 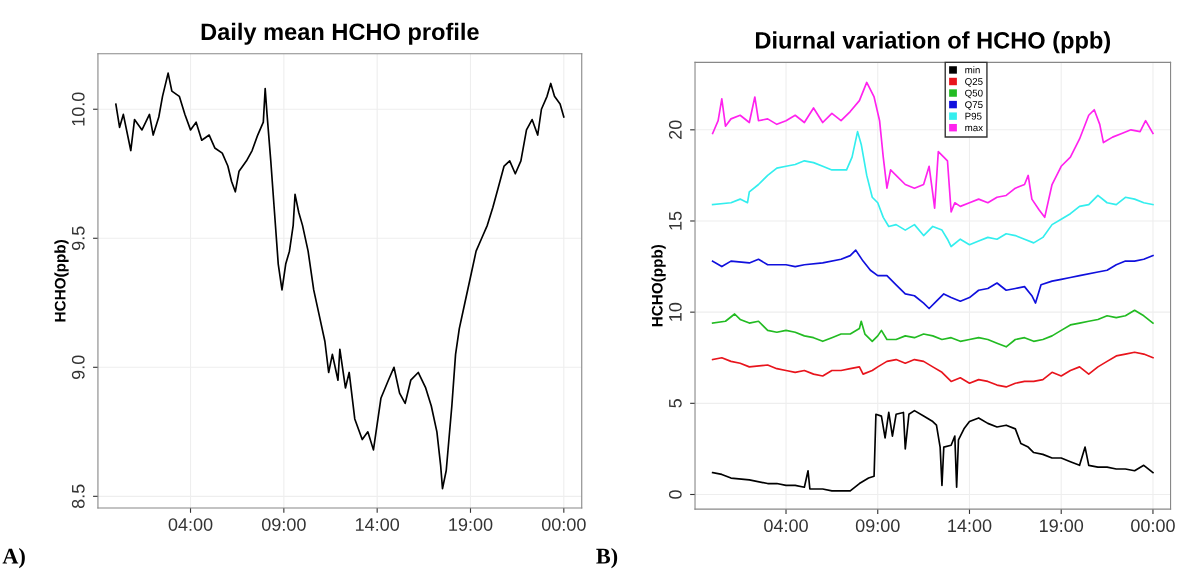 I want to click on y-tick-label: 10.0, so click(x=78, y=109).